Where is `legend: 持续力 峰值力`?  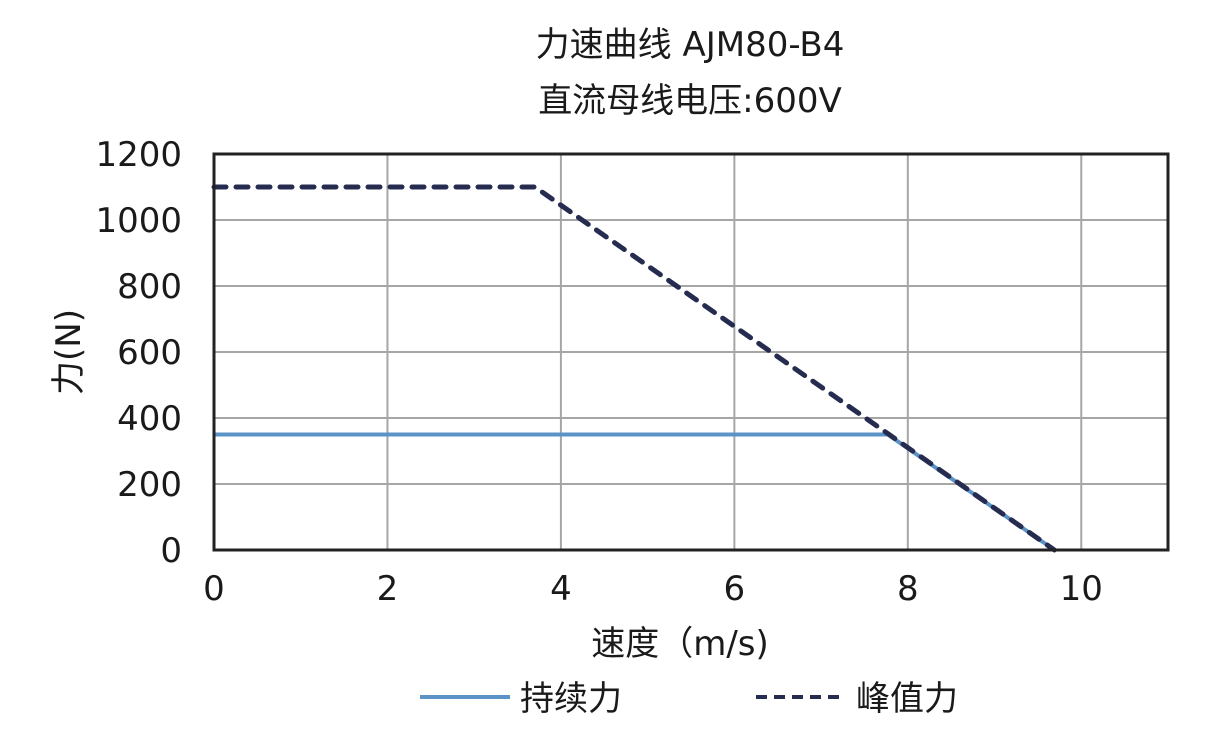 legend: 持续力 峰值力 is located at coordinates (689, 699).